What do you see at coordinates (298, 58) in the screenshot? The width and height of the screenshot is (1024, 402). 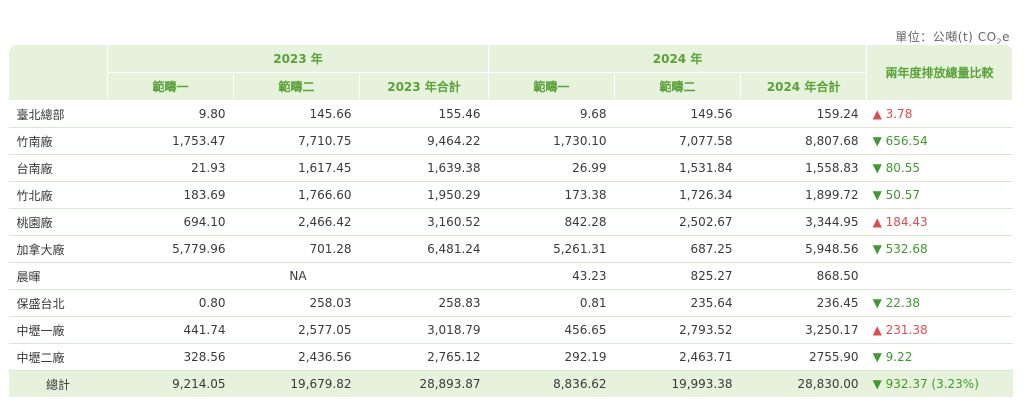 I see `header-year-2023: 2023 年` at bounding box center [298, 58].